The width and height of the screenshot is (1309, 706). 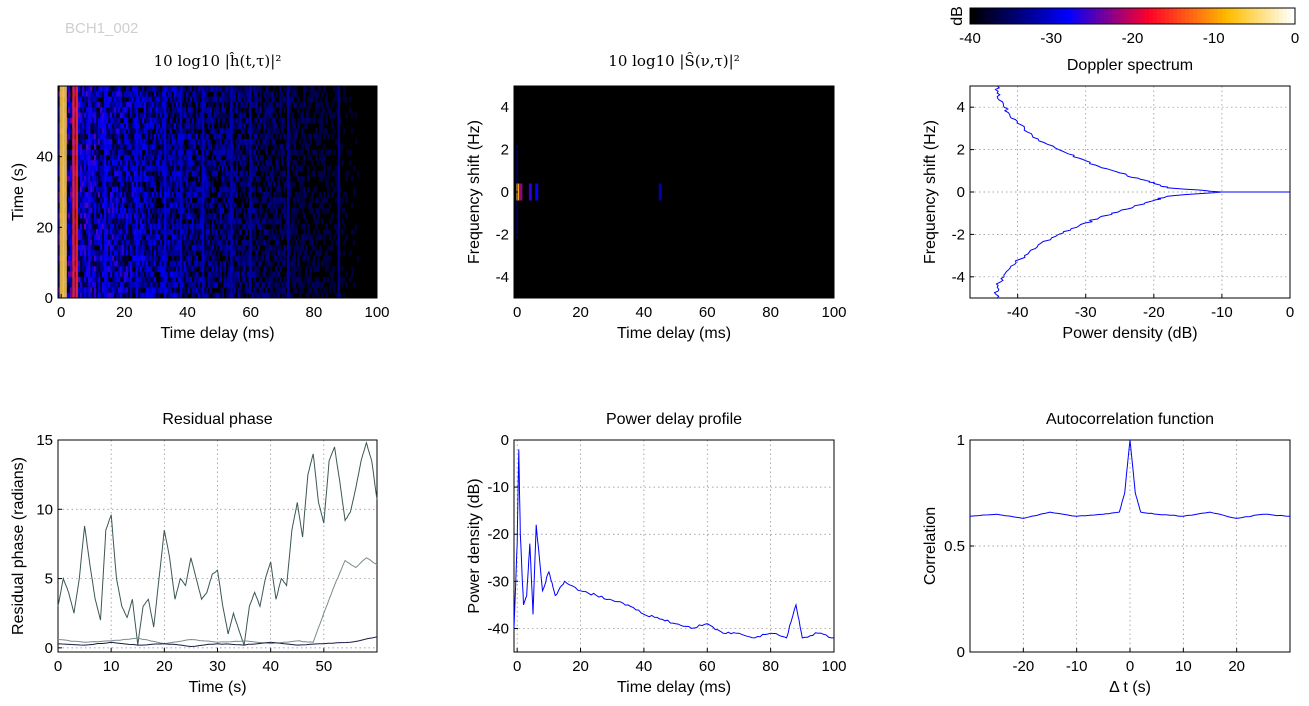 What do you see at coordinates (76, 192) in the screenshot?
I see `heatmap-delay-line` at bounding box center [76, 192].